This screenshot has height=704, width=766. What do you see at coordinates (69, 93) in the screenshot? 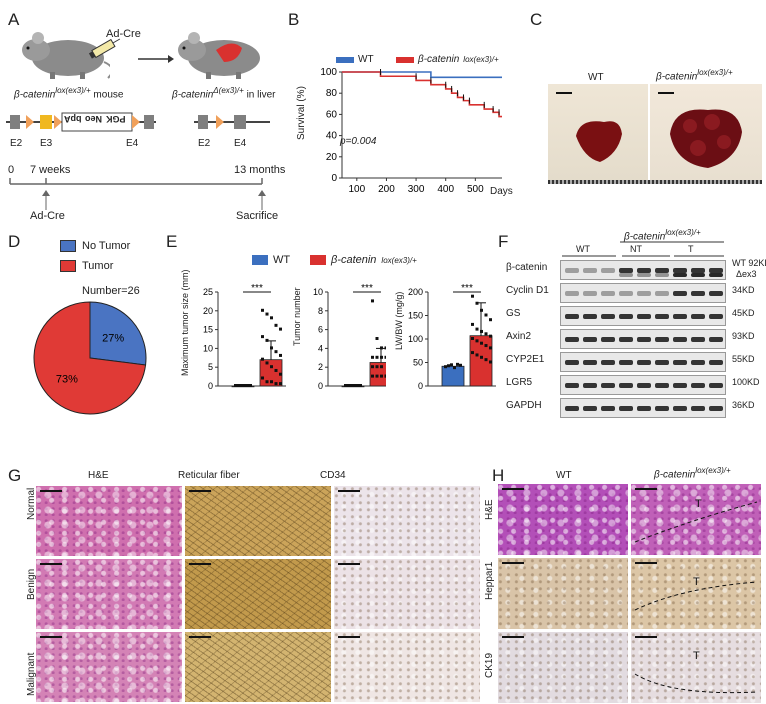
I see `mouse-left-label: β-cateninlox(ex3)/+ mouse` at bounding box center [69, 93].